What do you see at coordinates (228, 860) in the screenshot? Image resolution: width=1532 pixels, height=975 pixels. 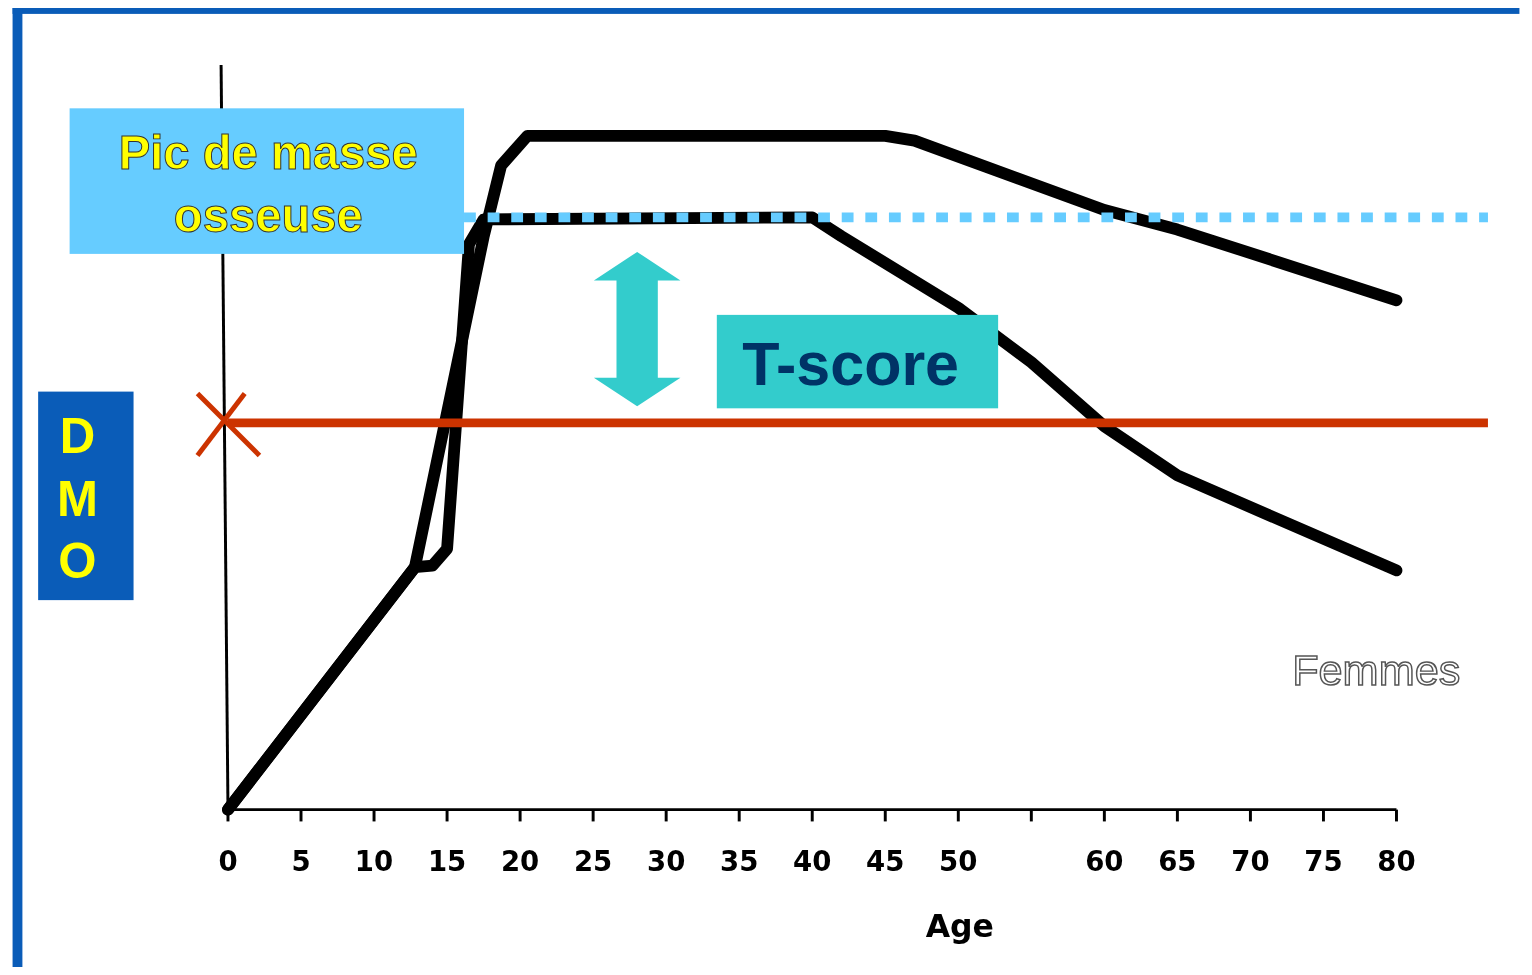 I see `x-tick-label: 0` at bounding box center [228, 860].